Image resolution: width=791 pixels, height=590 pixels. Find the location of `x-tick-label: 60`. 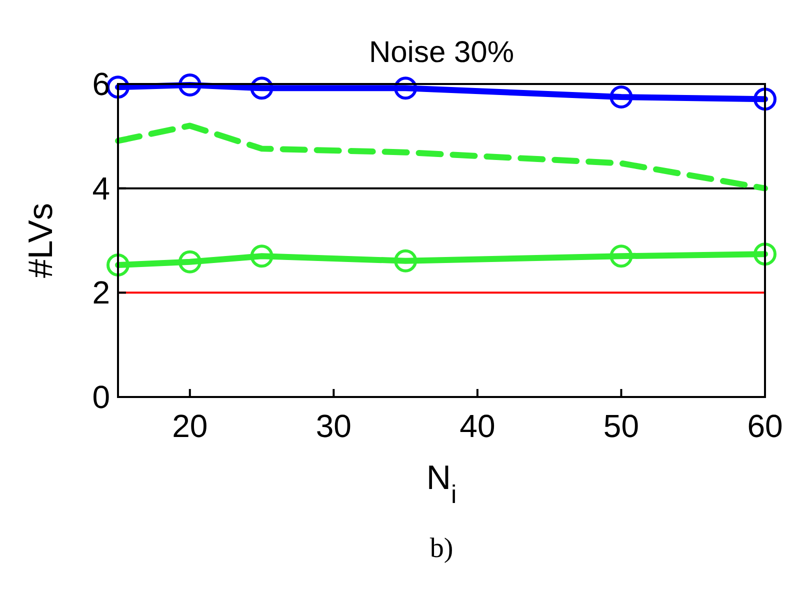

x-tick-label: 60 is located at coordinates (765, 426).